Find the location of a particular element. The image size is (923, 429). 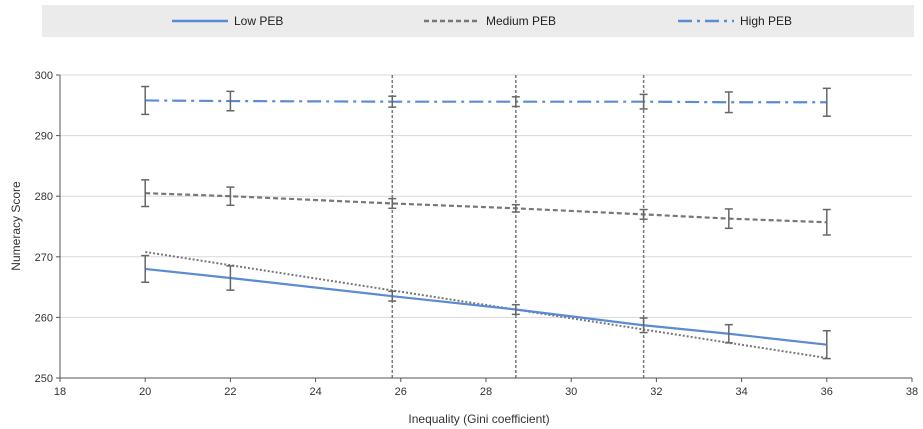

y-tick-label-280: 280 is located at coordinates (44, 197).